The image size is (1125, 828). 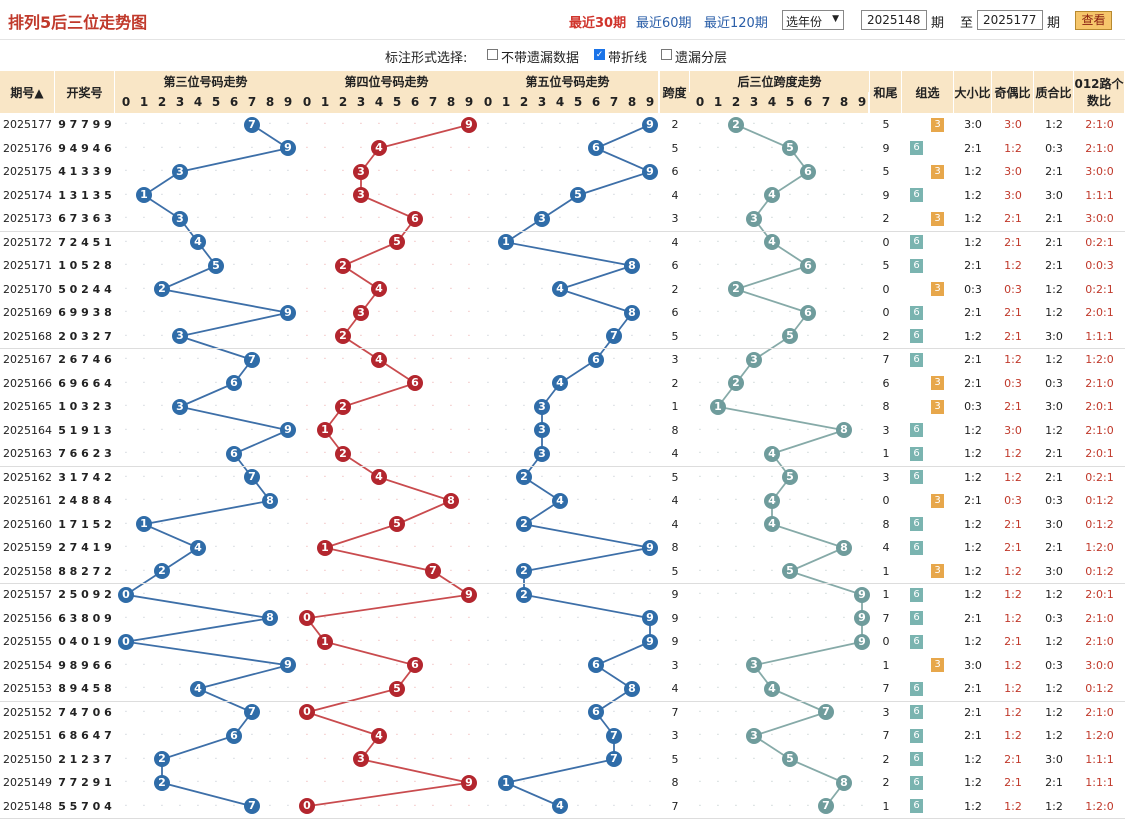 I want to click on header-issue: 期号▲, so click(x=27, y=92).